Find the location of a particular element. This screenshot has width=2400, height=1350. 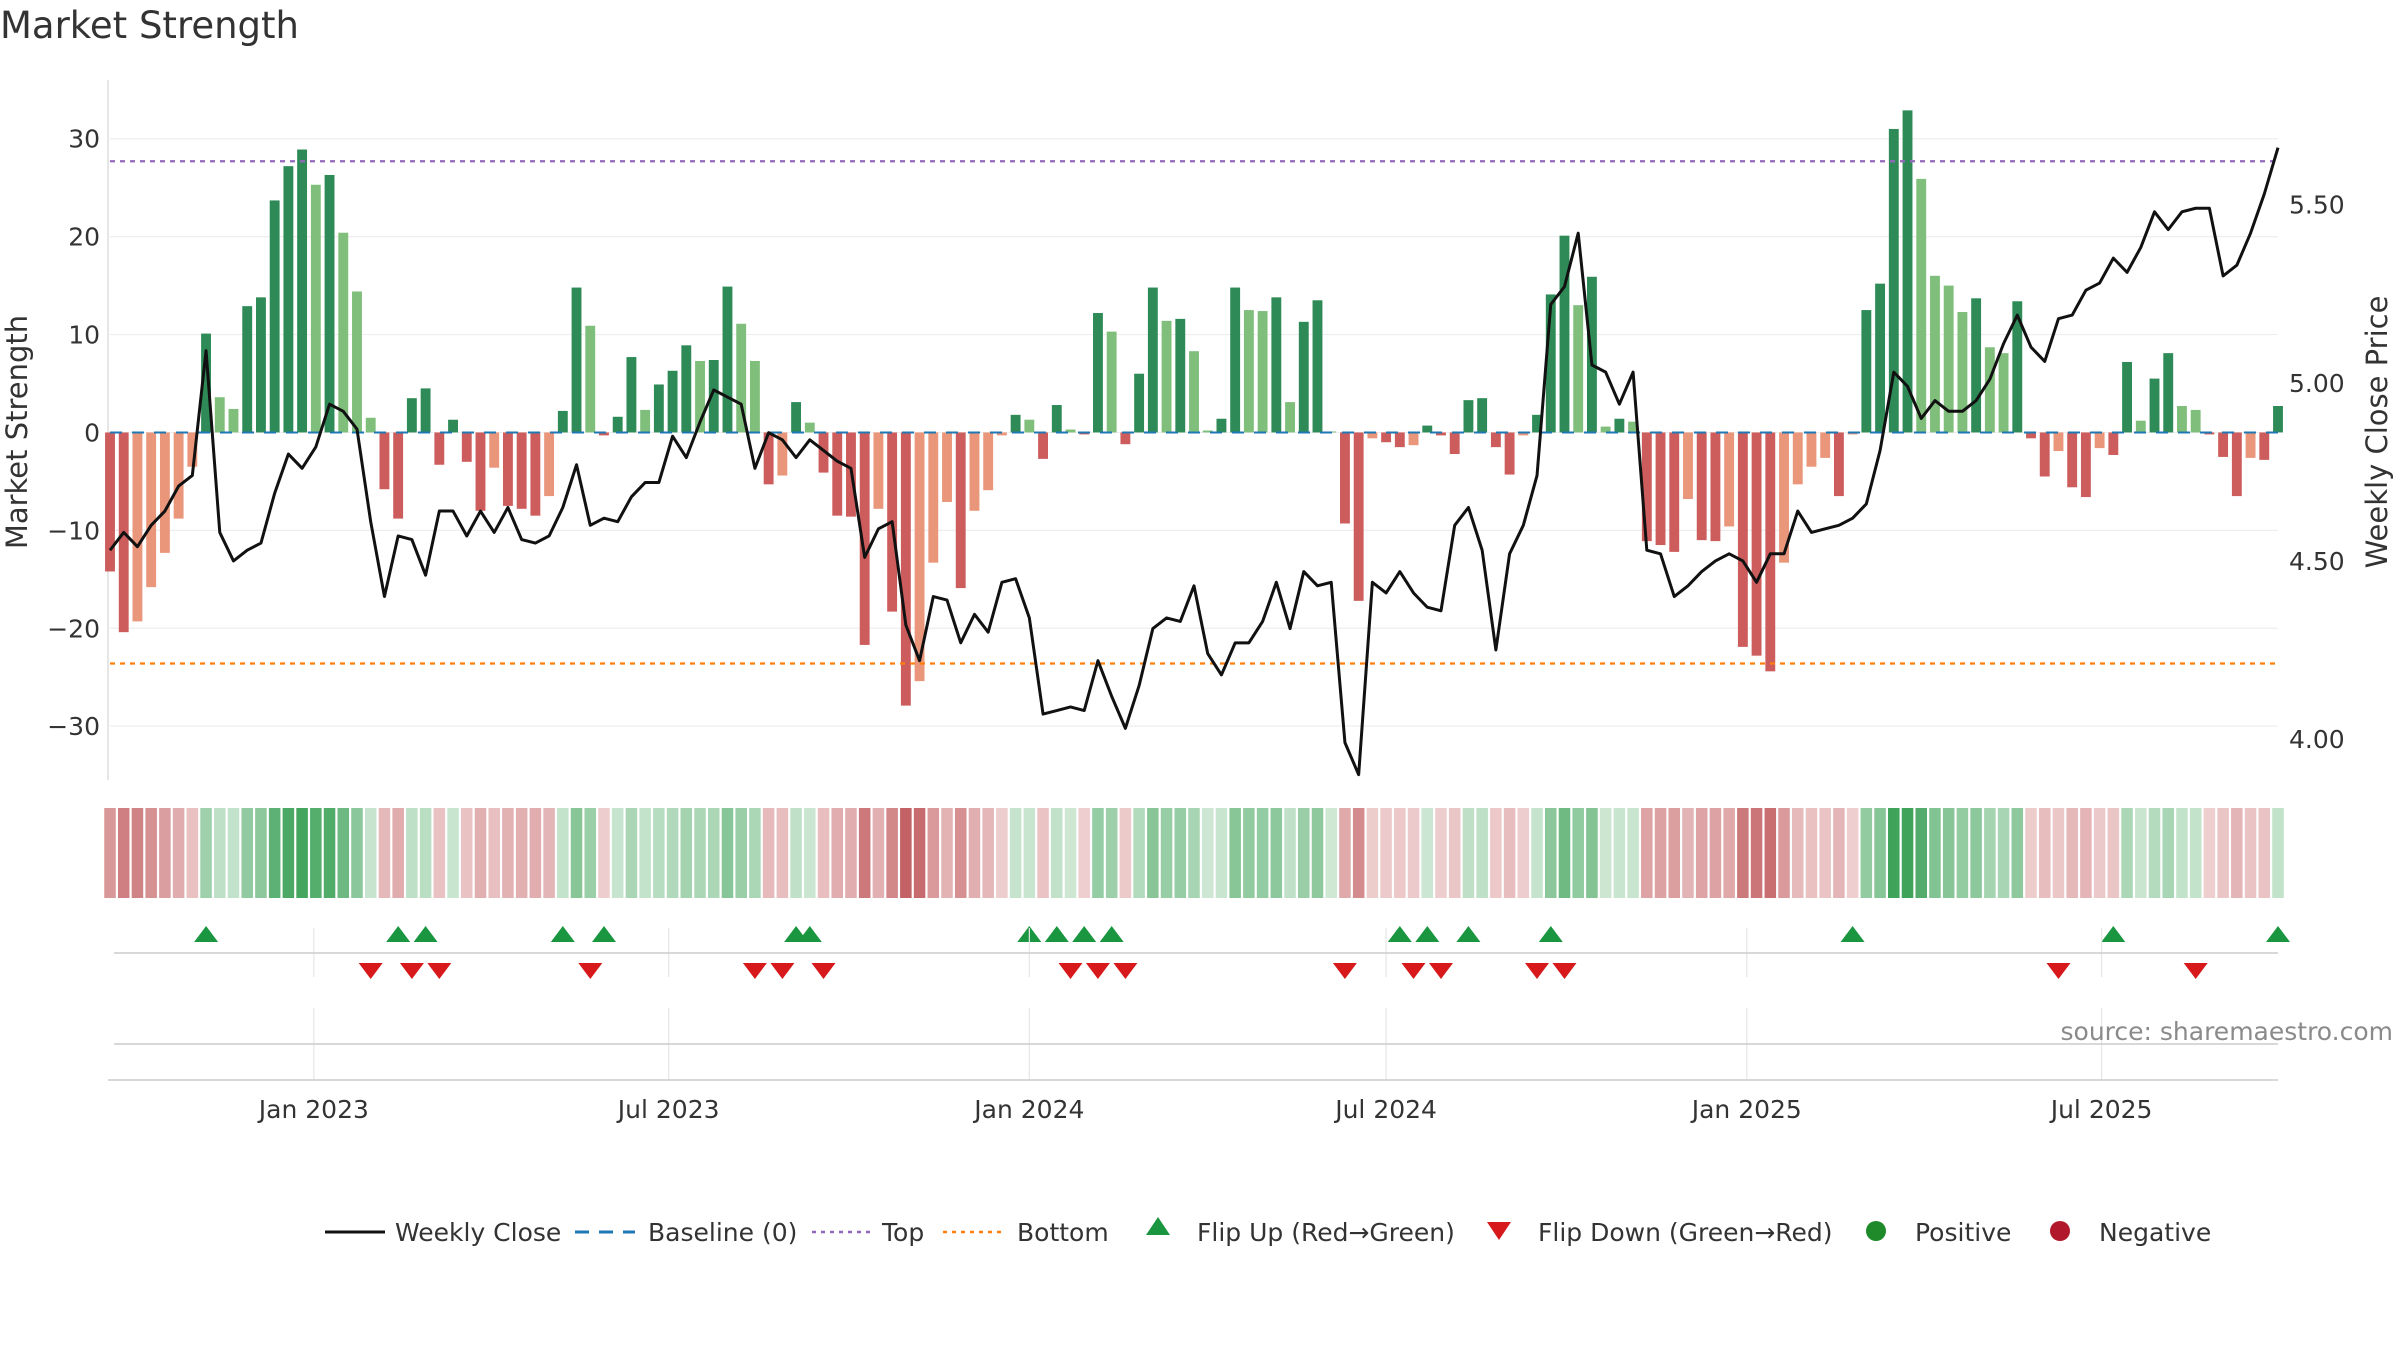

y-tick-label: −10 is located at coordinates (73, 530).